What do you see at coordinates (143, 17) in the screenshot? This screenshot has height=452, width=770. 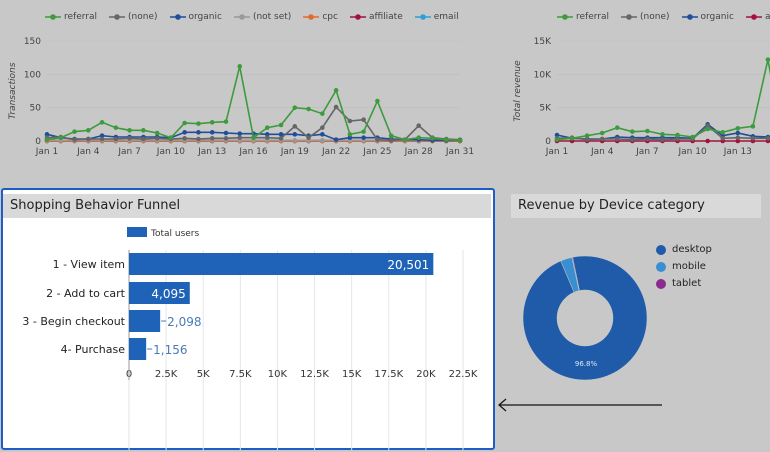 I see `legend-label: (none)` at bounding box center [143, 17].